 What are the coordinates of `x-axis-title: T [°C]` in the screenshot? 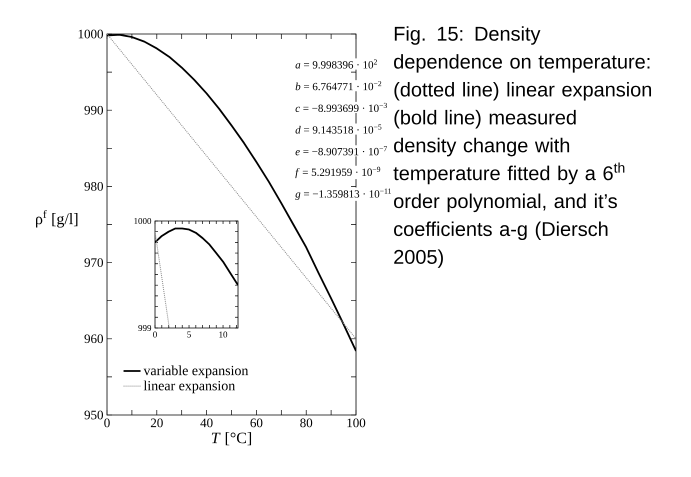 It's located at (232, 439).